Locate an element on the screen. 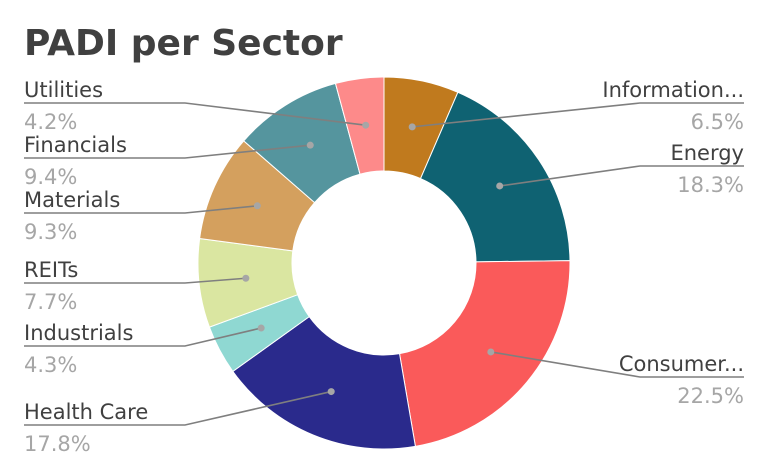 This screenshot has height=474, width=768. slice-value-consumer: 22.5% is located at coordinates (710, 396).